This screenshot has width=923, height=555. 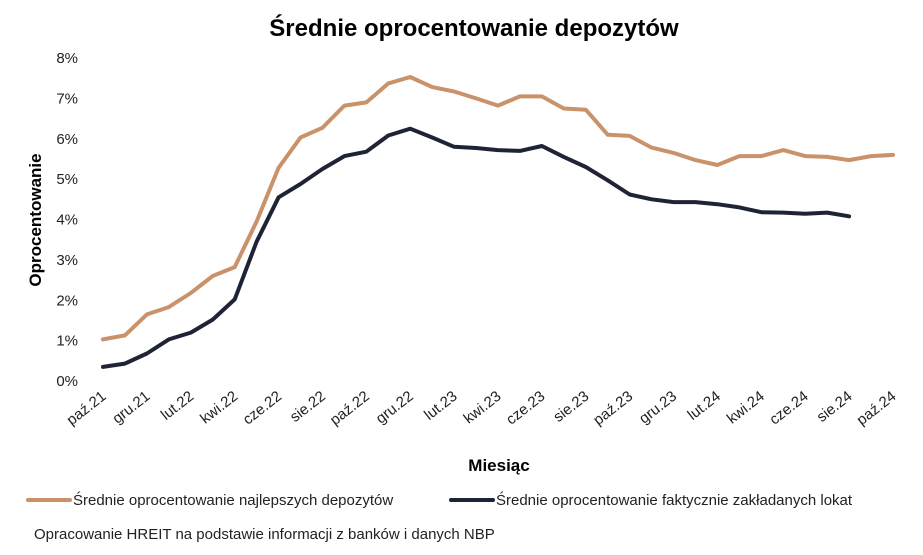 What do you see at coordinates (571, 407) in the screenshot?
I see `x-tick-label: sie.23` at bounding box center [571, 407].